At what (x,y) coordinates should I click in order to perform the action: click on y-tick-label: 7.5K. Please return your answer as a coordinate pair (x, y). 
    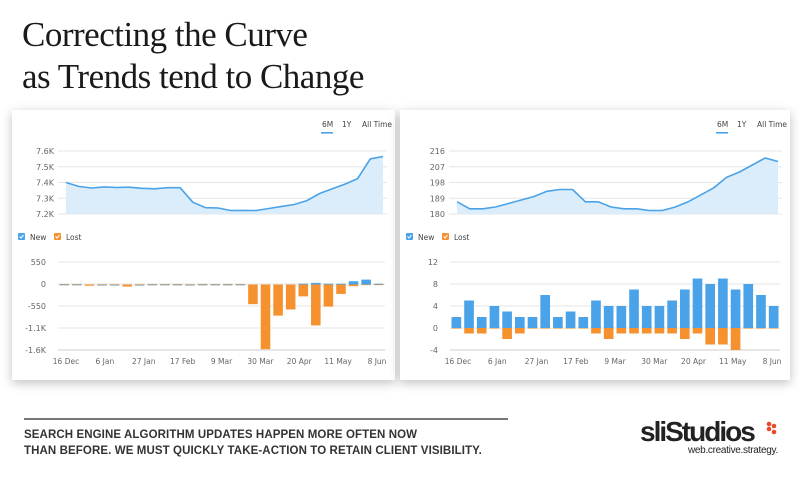
    Looking at the image, I should click on (45, 167).